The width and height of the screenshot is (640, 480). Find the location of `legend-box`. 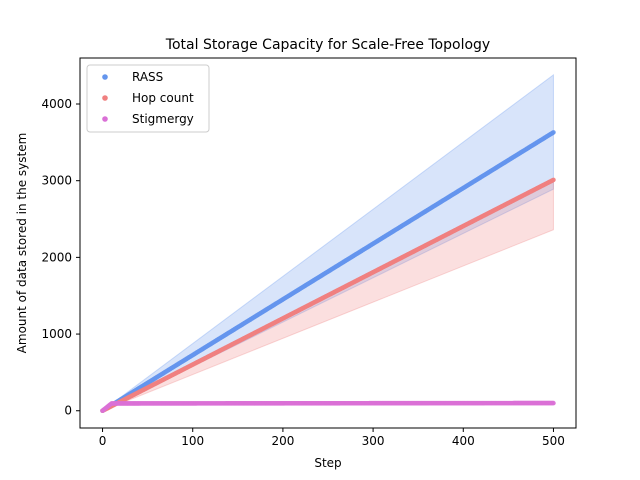

legend-box is located at coordinates (148, 98).